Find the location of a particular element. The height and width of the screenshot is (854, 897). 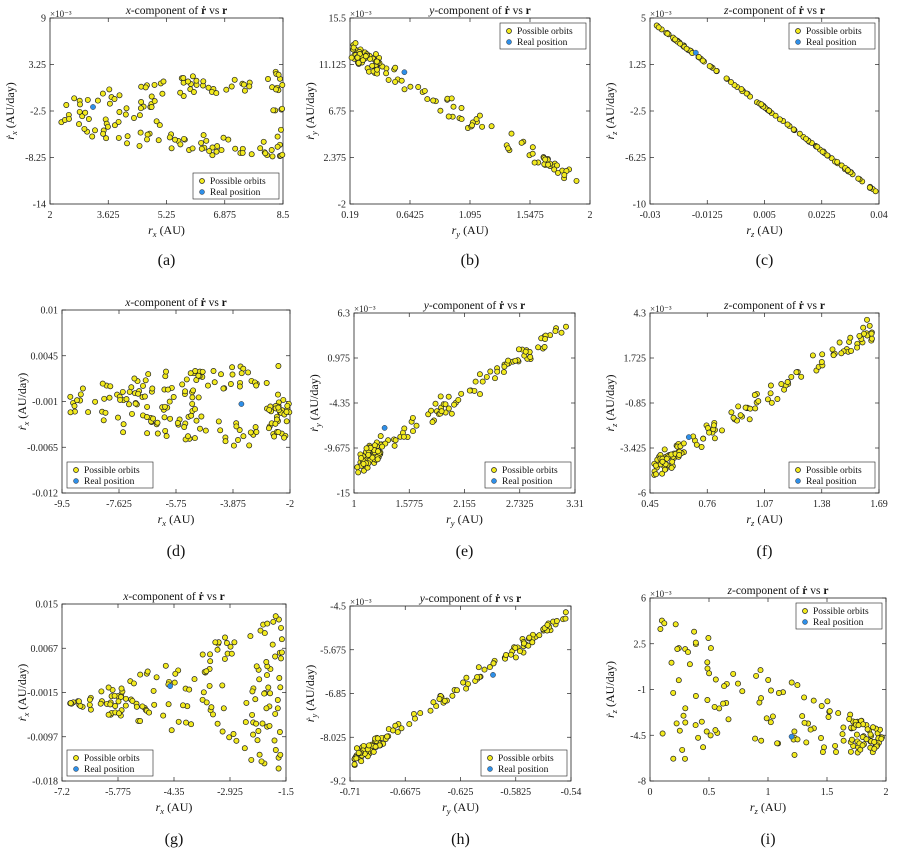

x-tick-label: -0.03 is located at coordinates (650, 215).